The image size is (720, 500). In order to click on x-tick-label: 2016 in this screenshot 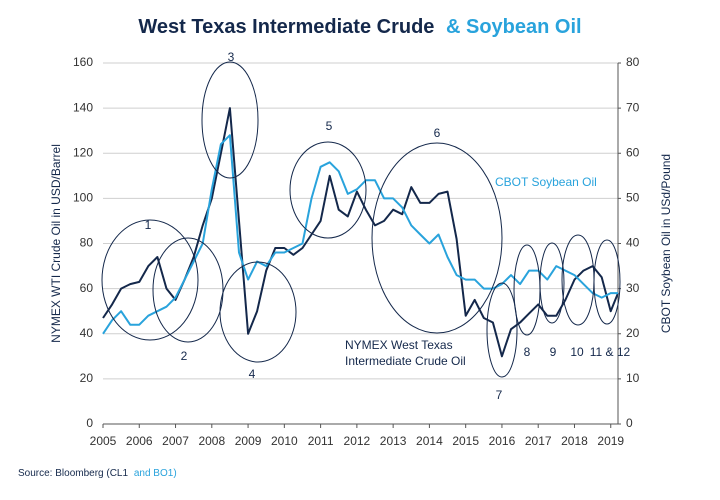, I will do `click(502, 441)`.